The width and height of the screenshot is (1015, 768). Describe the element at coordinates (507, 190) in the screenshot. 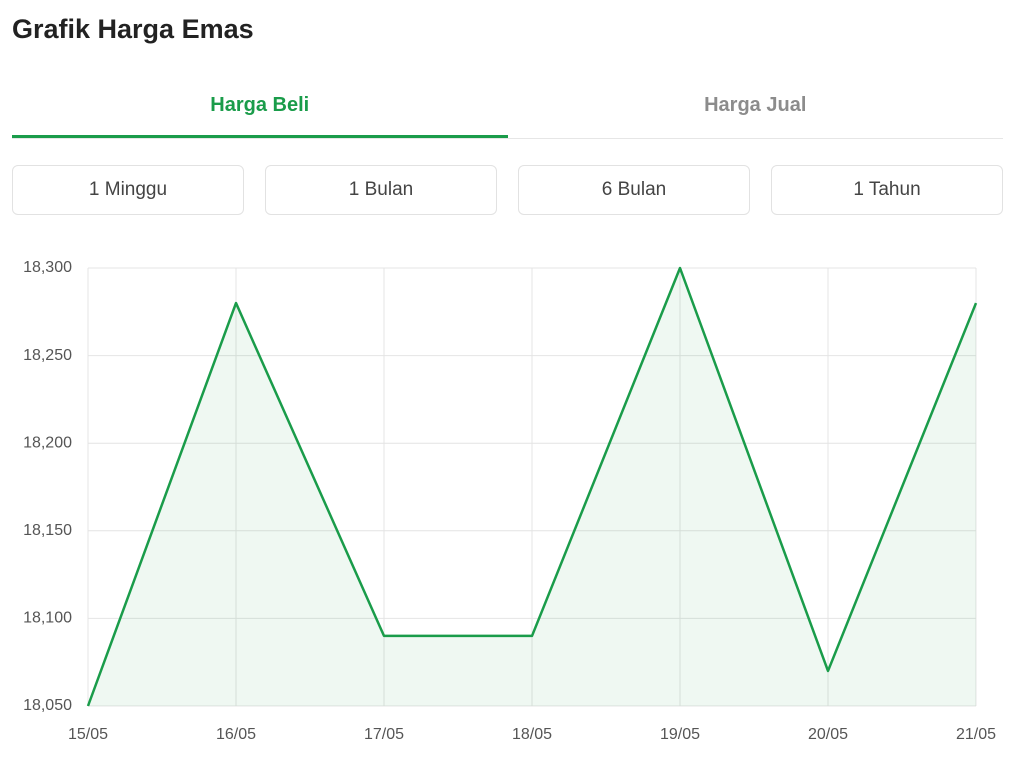

I see `period-bar: 1 Minggu 1 Bulan 6 Bulan 1 Tahun` at that location.